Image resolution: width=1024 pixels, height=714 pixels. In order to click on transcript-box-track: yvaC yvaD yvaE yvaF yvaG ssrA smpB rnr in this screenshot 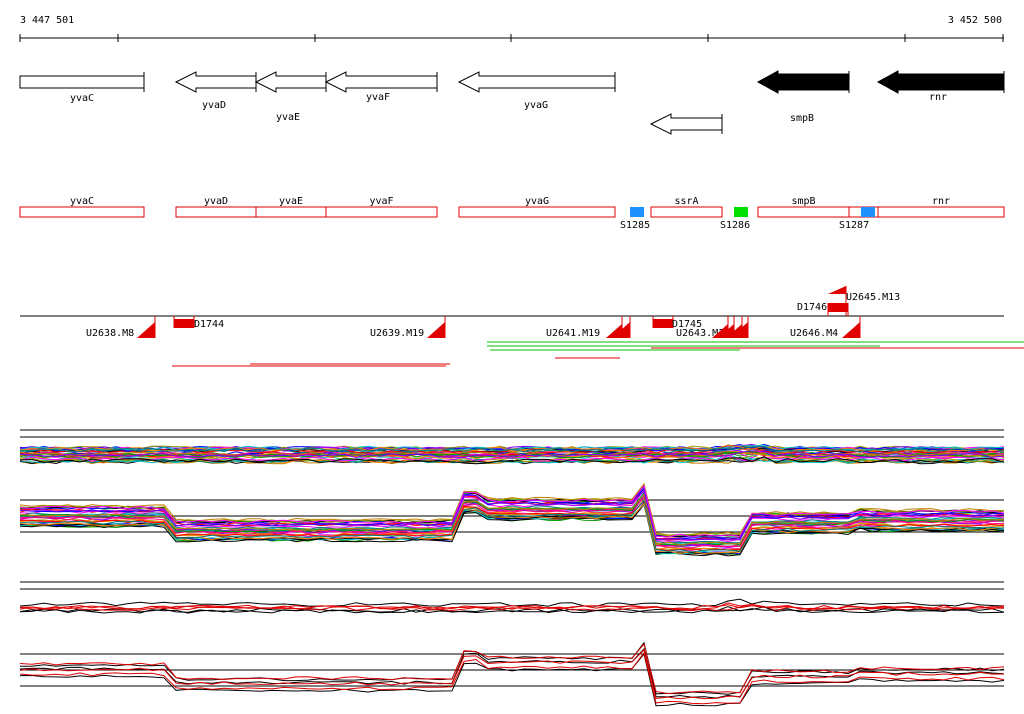, I will do `click(512, 207)`.